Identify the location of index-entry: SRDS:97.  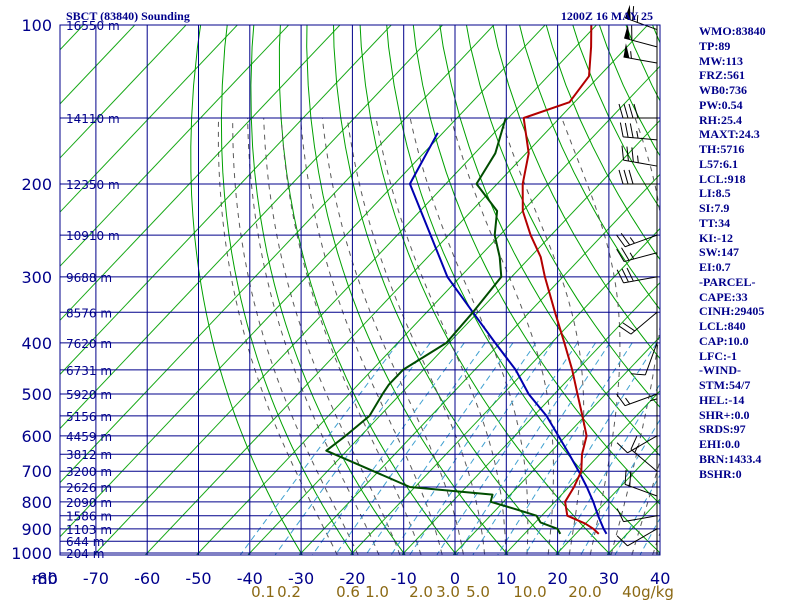
(722, 429).